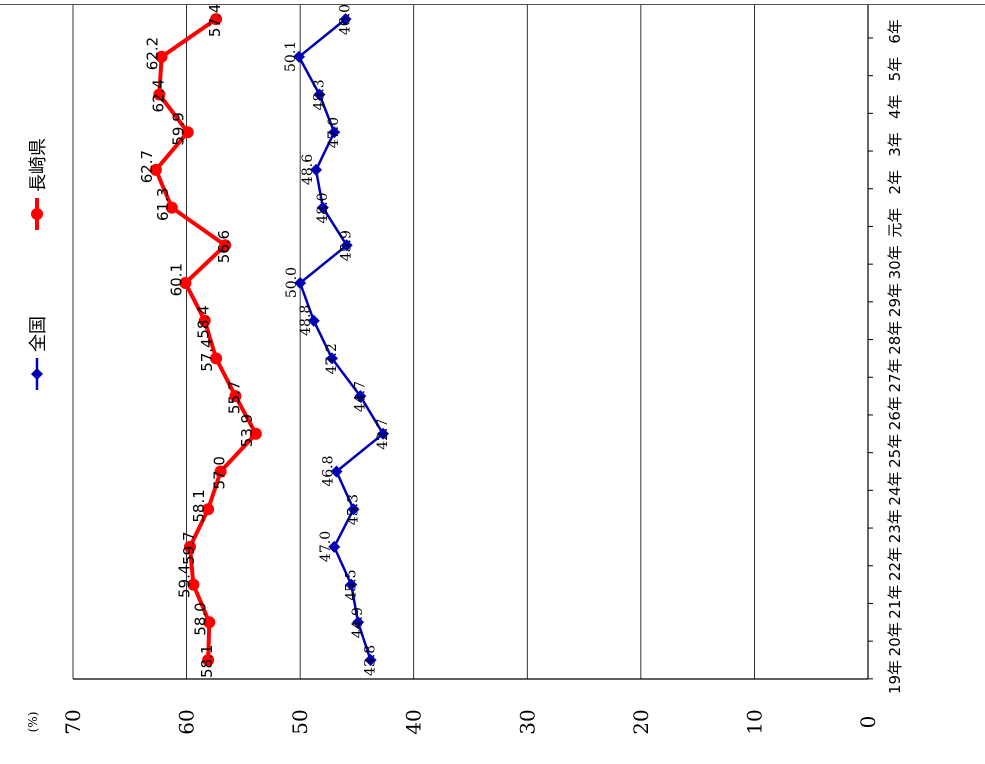  What do you see at coordinates (33, 722) in the screenshot?
I see `unit-label: (%)` at bounding box center [33, 722].